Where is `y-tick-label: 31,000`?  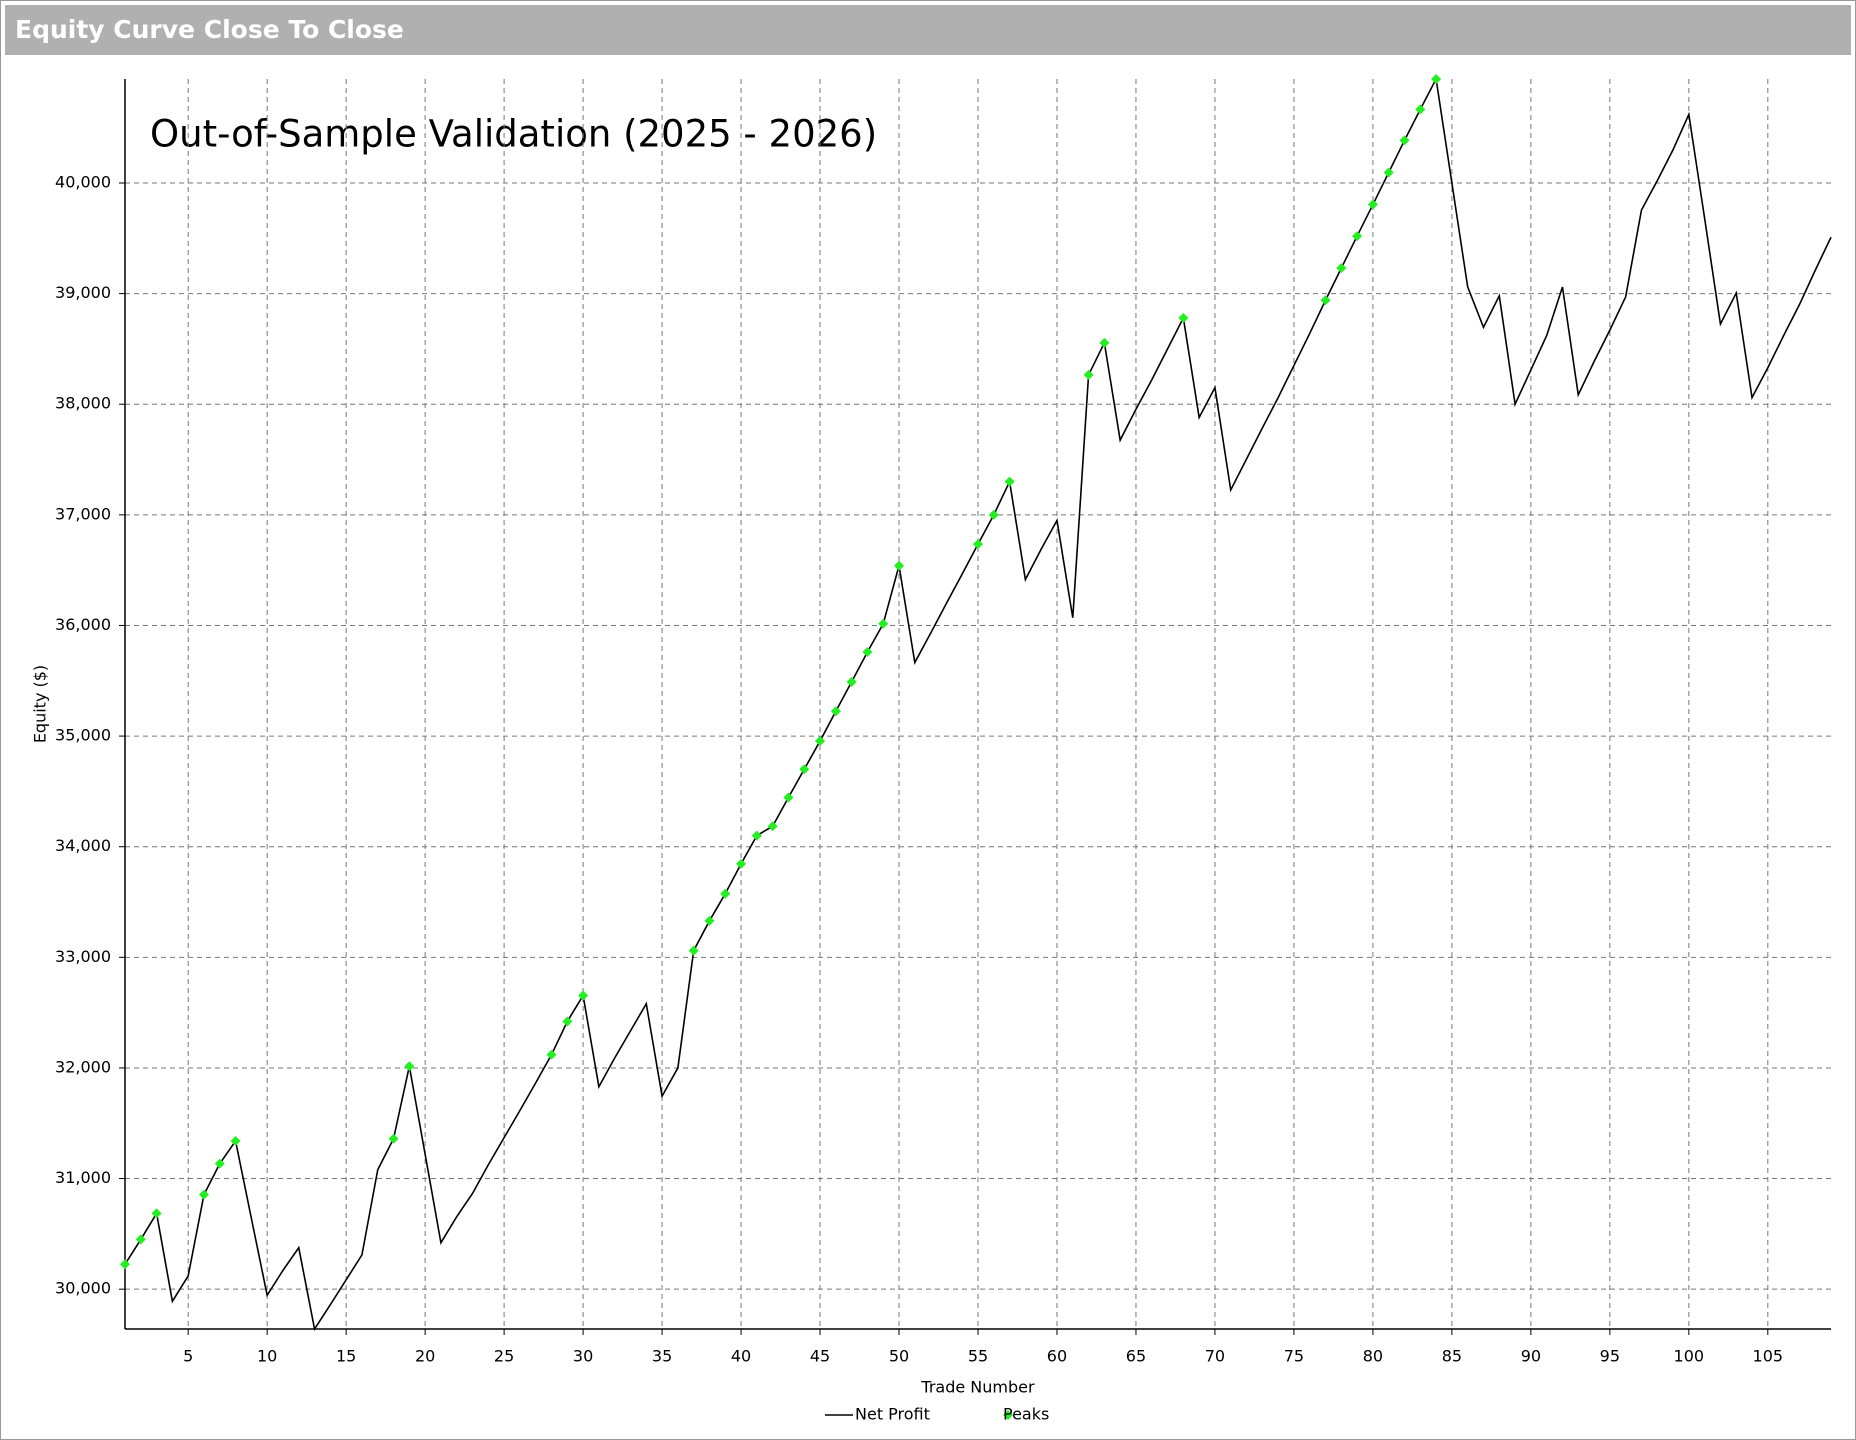 y-tick-label: 31,000 is located at coordinates (83, 1177).